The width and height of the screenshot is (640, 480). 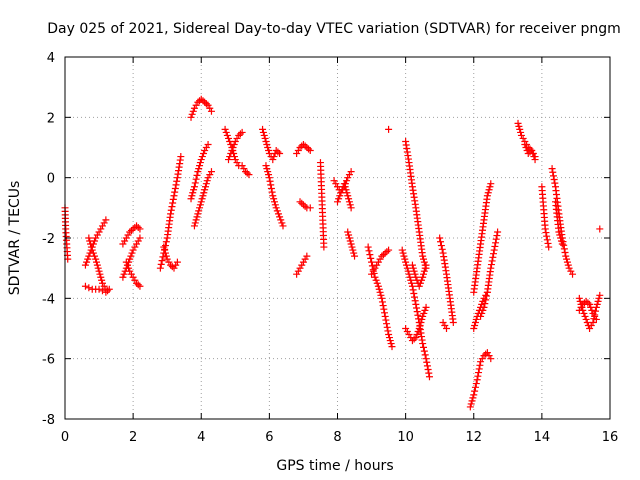 What do you see at coordinates (48, 420) in the screenshot?
I see `y-tick-label: -8` at bounding box center [48, 420].